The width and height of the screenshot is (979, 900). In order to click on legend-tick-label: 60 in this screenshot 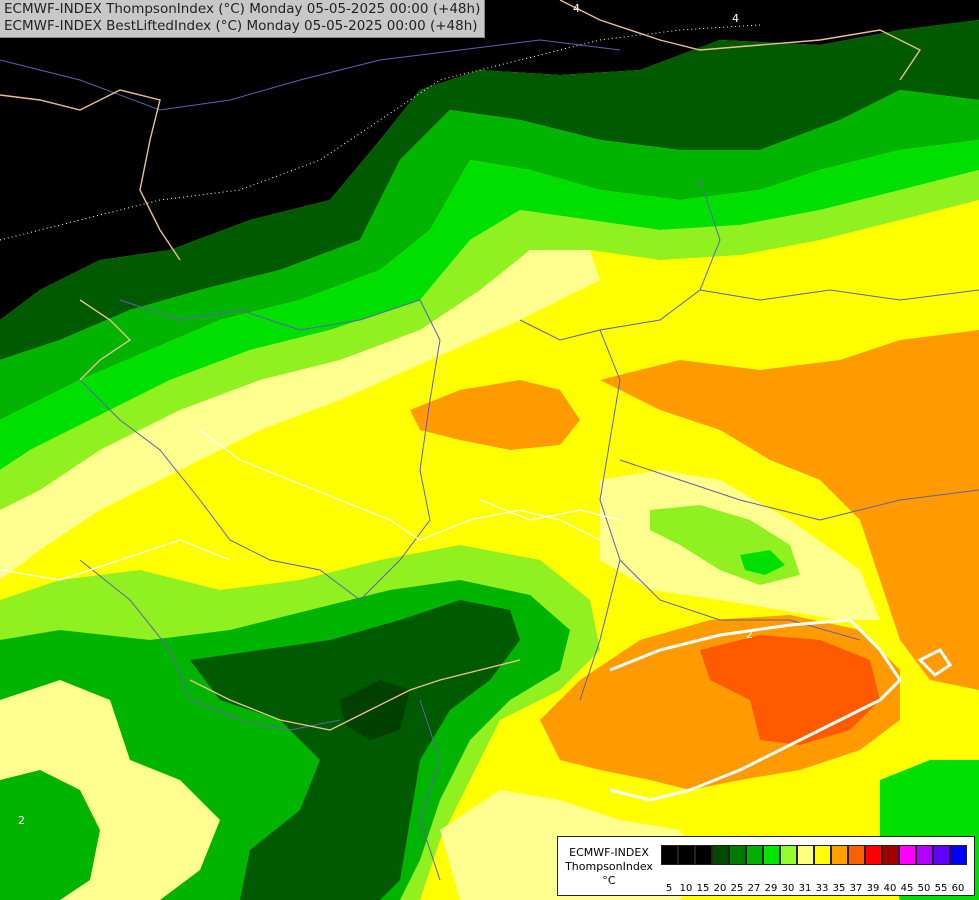, I will do `click(958, 888)`.